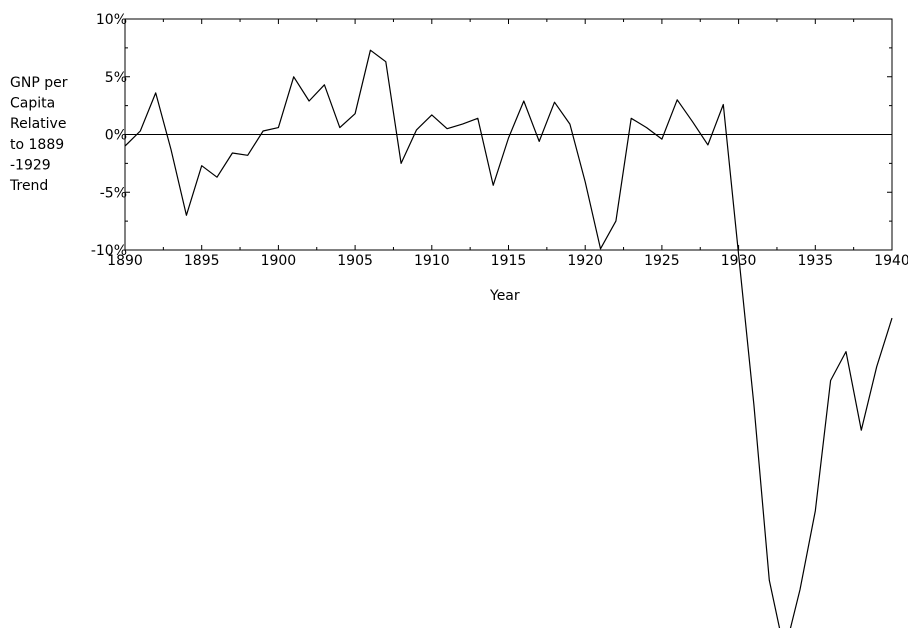 This screenshot has width=908, height=628. I want to click on x-tick-label: 1890, so click(125, 261).